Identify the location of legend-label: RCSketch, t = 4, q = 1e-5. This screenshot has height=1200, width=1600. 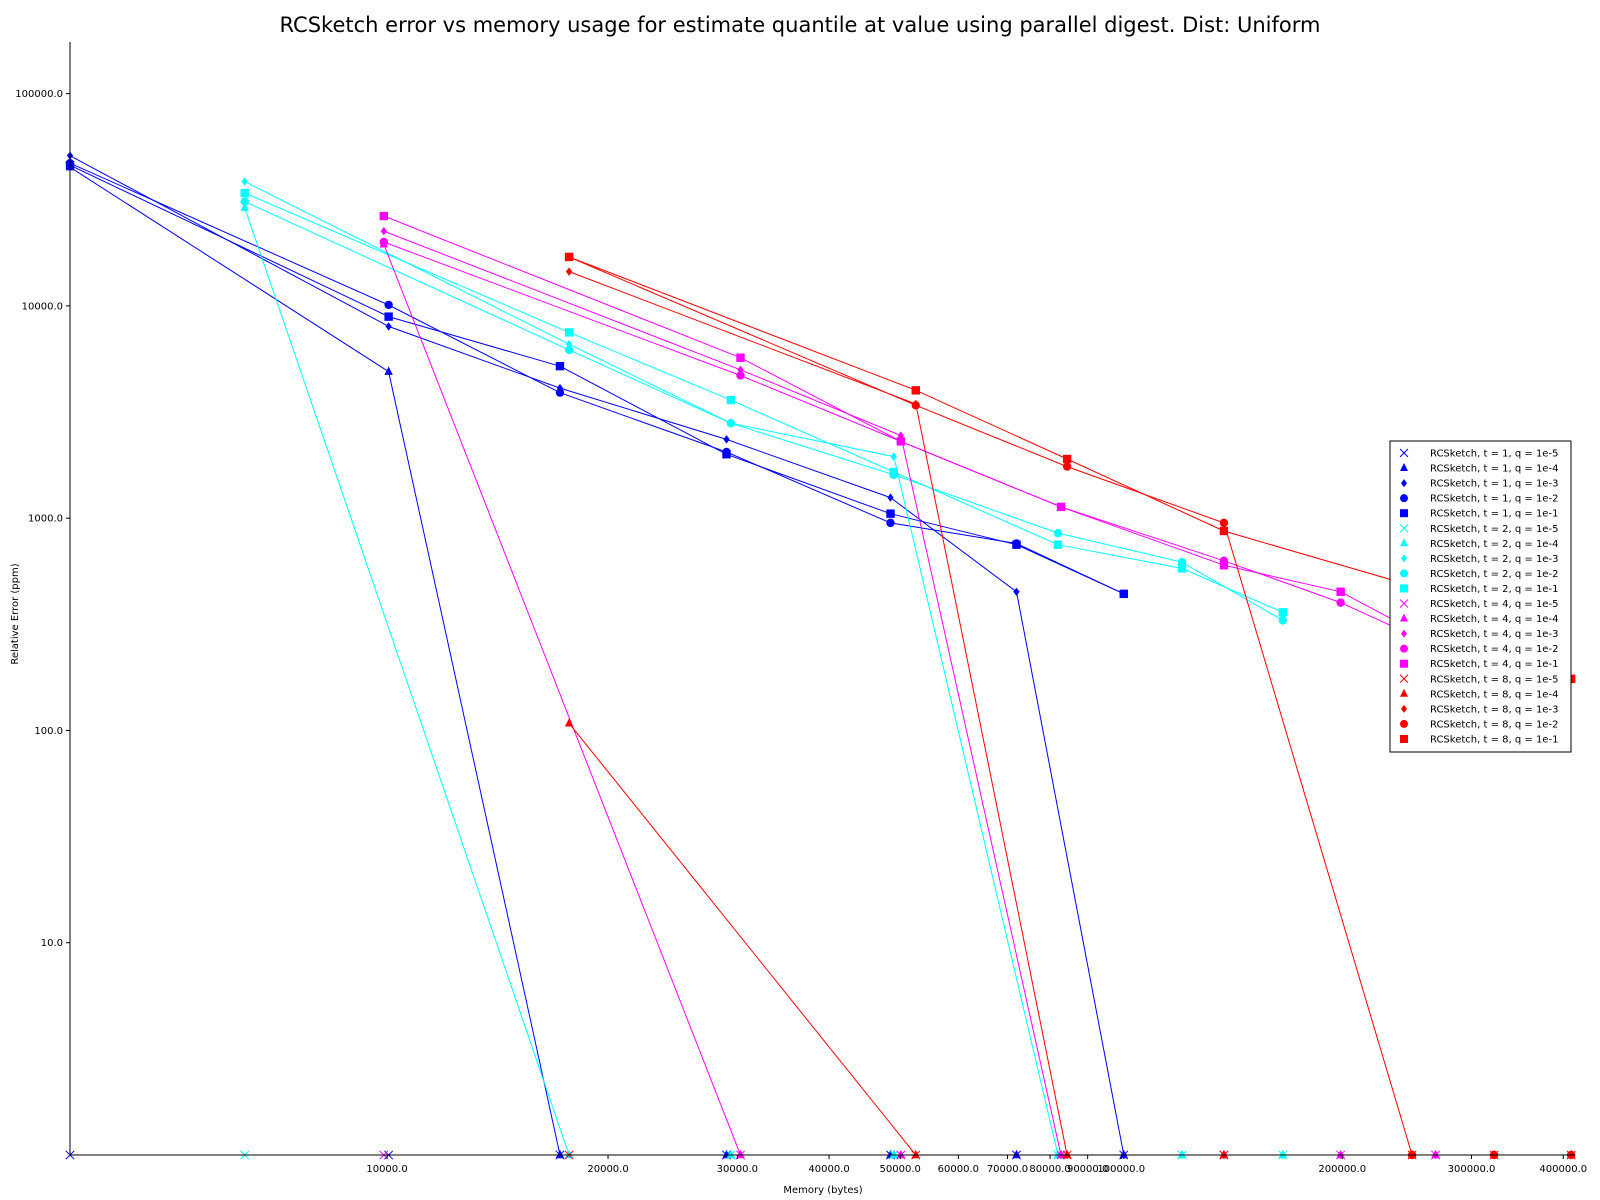
(1494, 604).